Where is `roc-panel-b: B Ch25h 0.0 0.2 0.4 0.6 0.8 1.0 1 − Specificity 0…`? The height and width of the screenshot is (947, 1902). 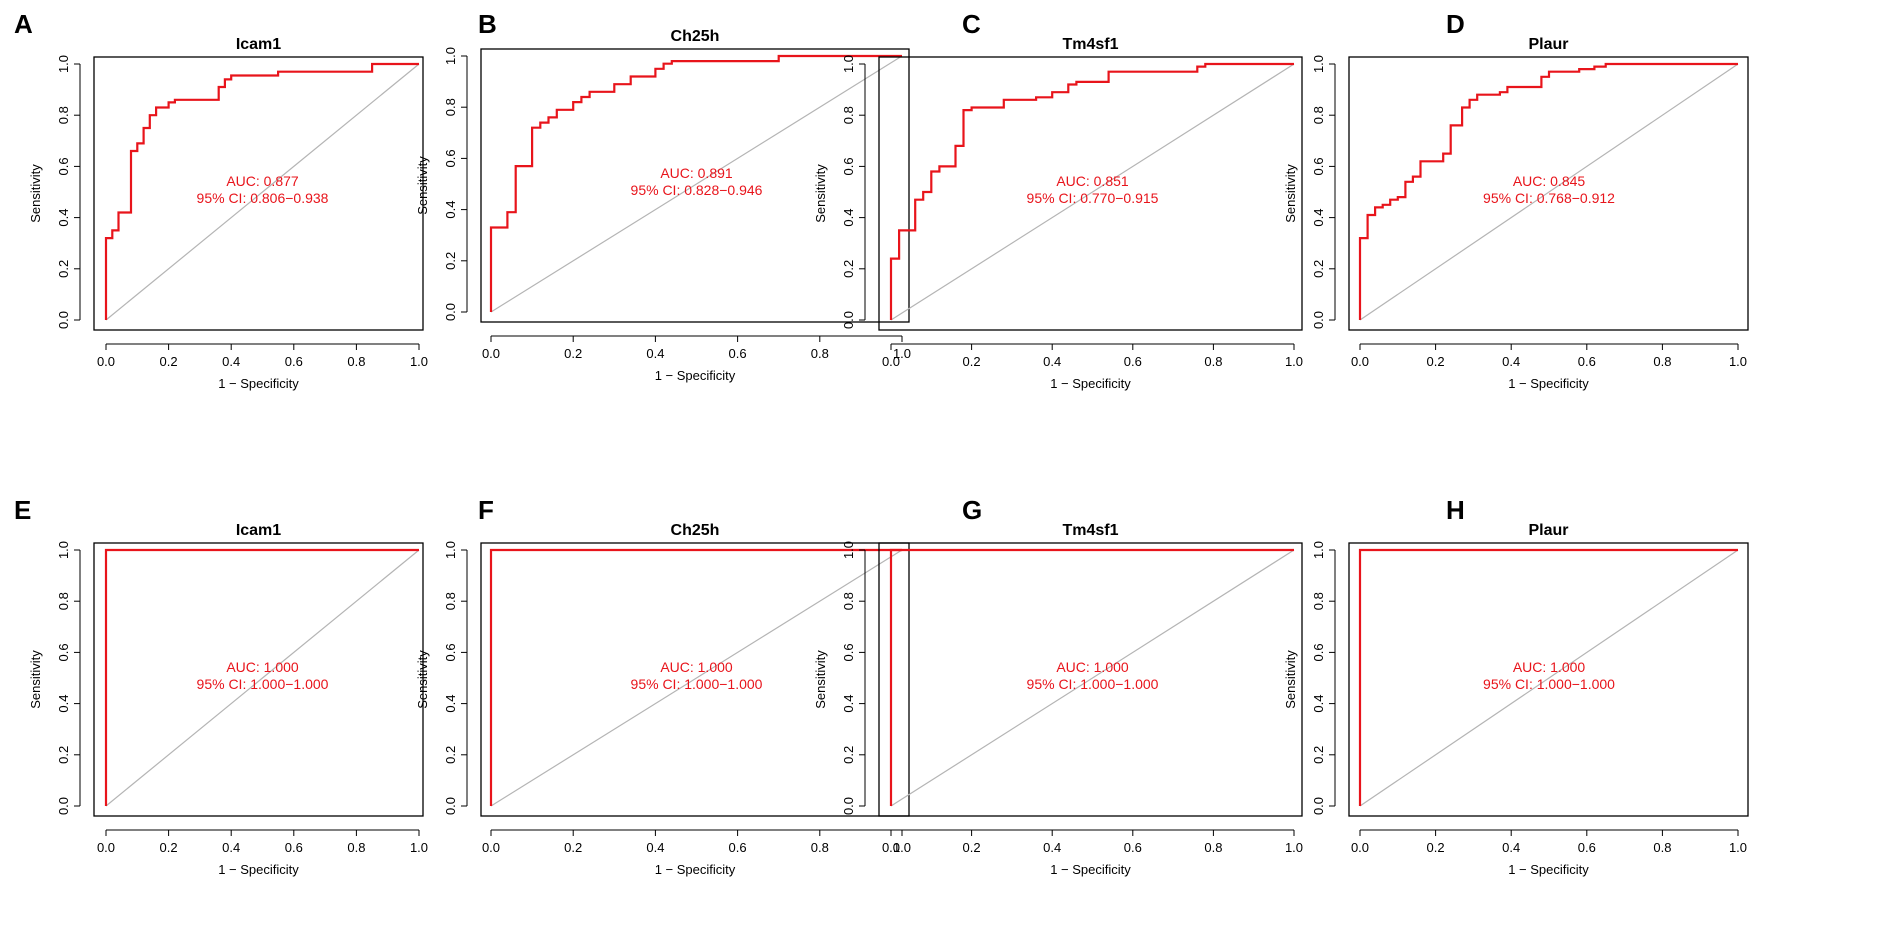 roc-panel-b: B Ch25h 0.0 0.2 0.4 0.6 0.8 1.0 1 − Specificity 0… is located at coordinates (663, 196).